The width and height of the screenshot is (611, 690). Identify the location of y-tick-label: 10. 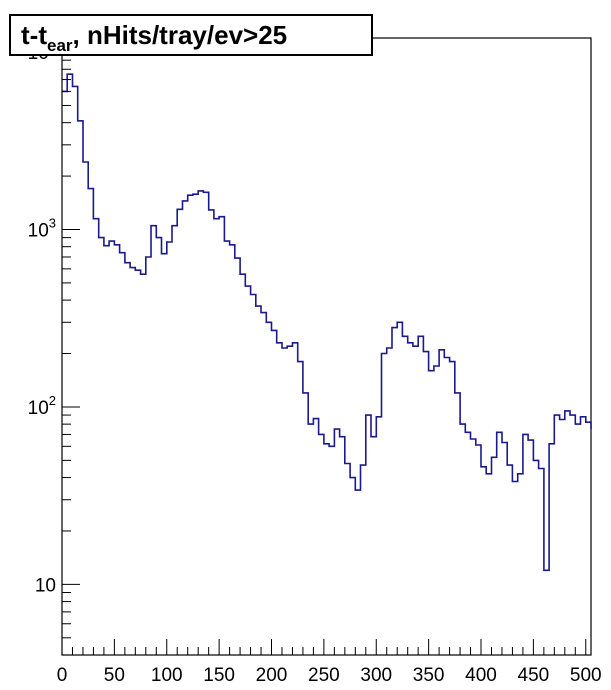
(45, 585).